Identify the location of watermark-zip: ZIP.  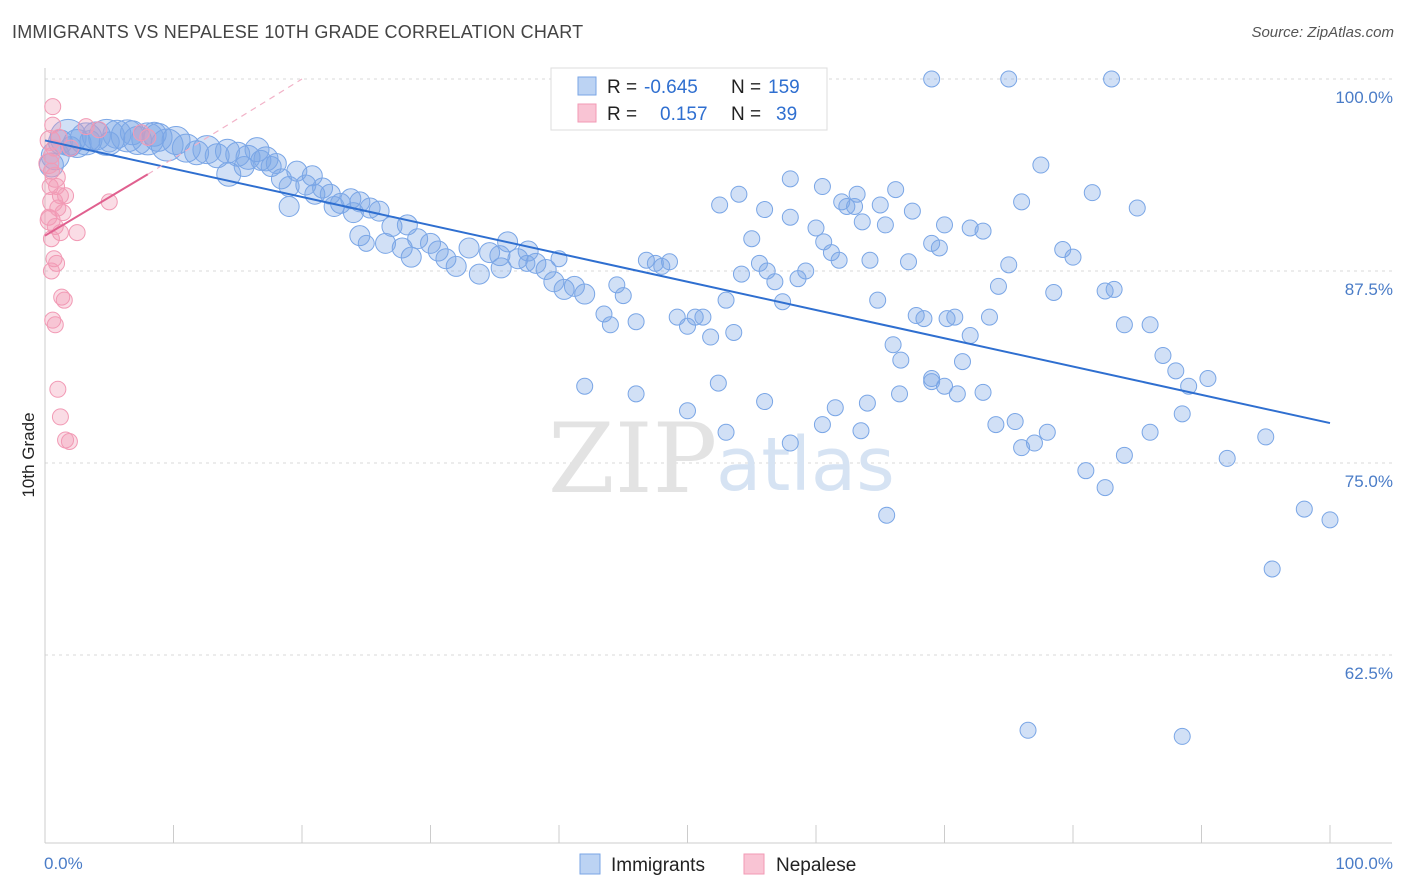
(632, 459).